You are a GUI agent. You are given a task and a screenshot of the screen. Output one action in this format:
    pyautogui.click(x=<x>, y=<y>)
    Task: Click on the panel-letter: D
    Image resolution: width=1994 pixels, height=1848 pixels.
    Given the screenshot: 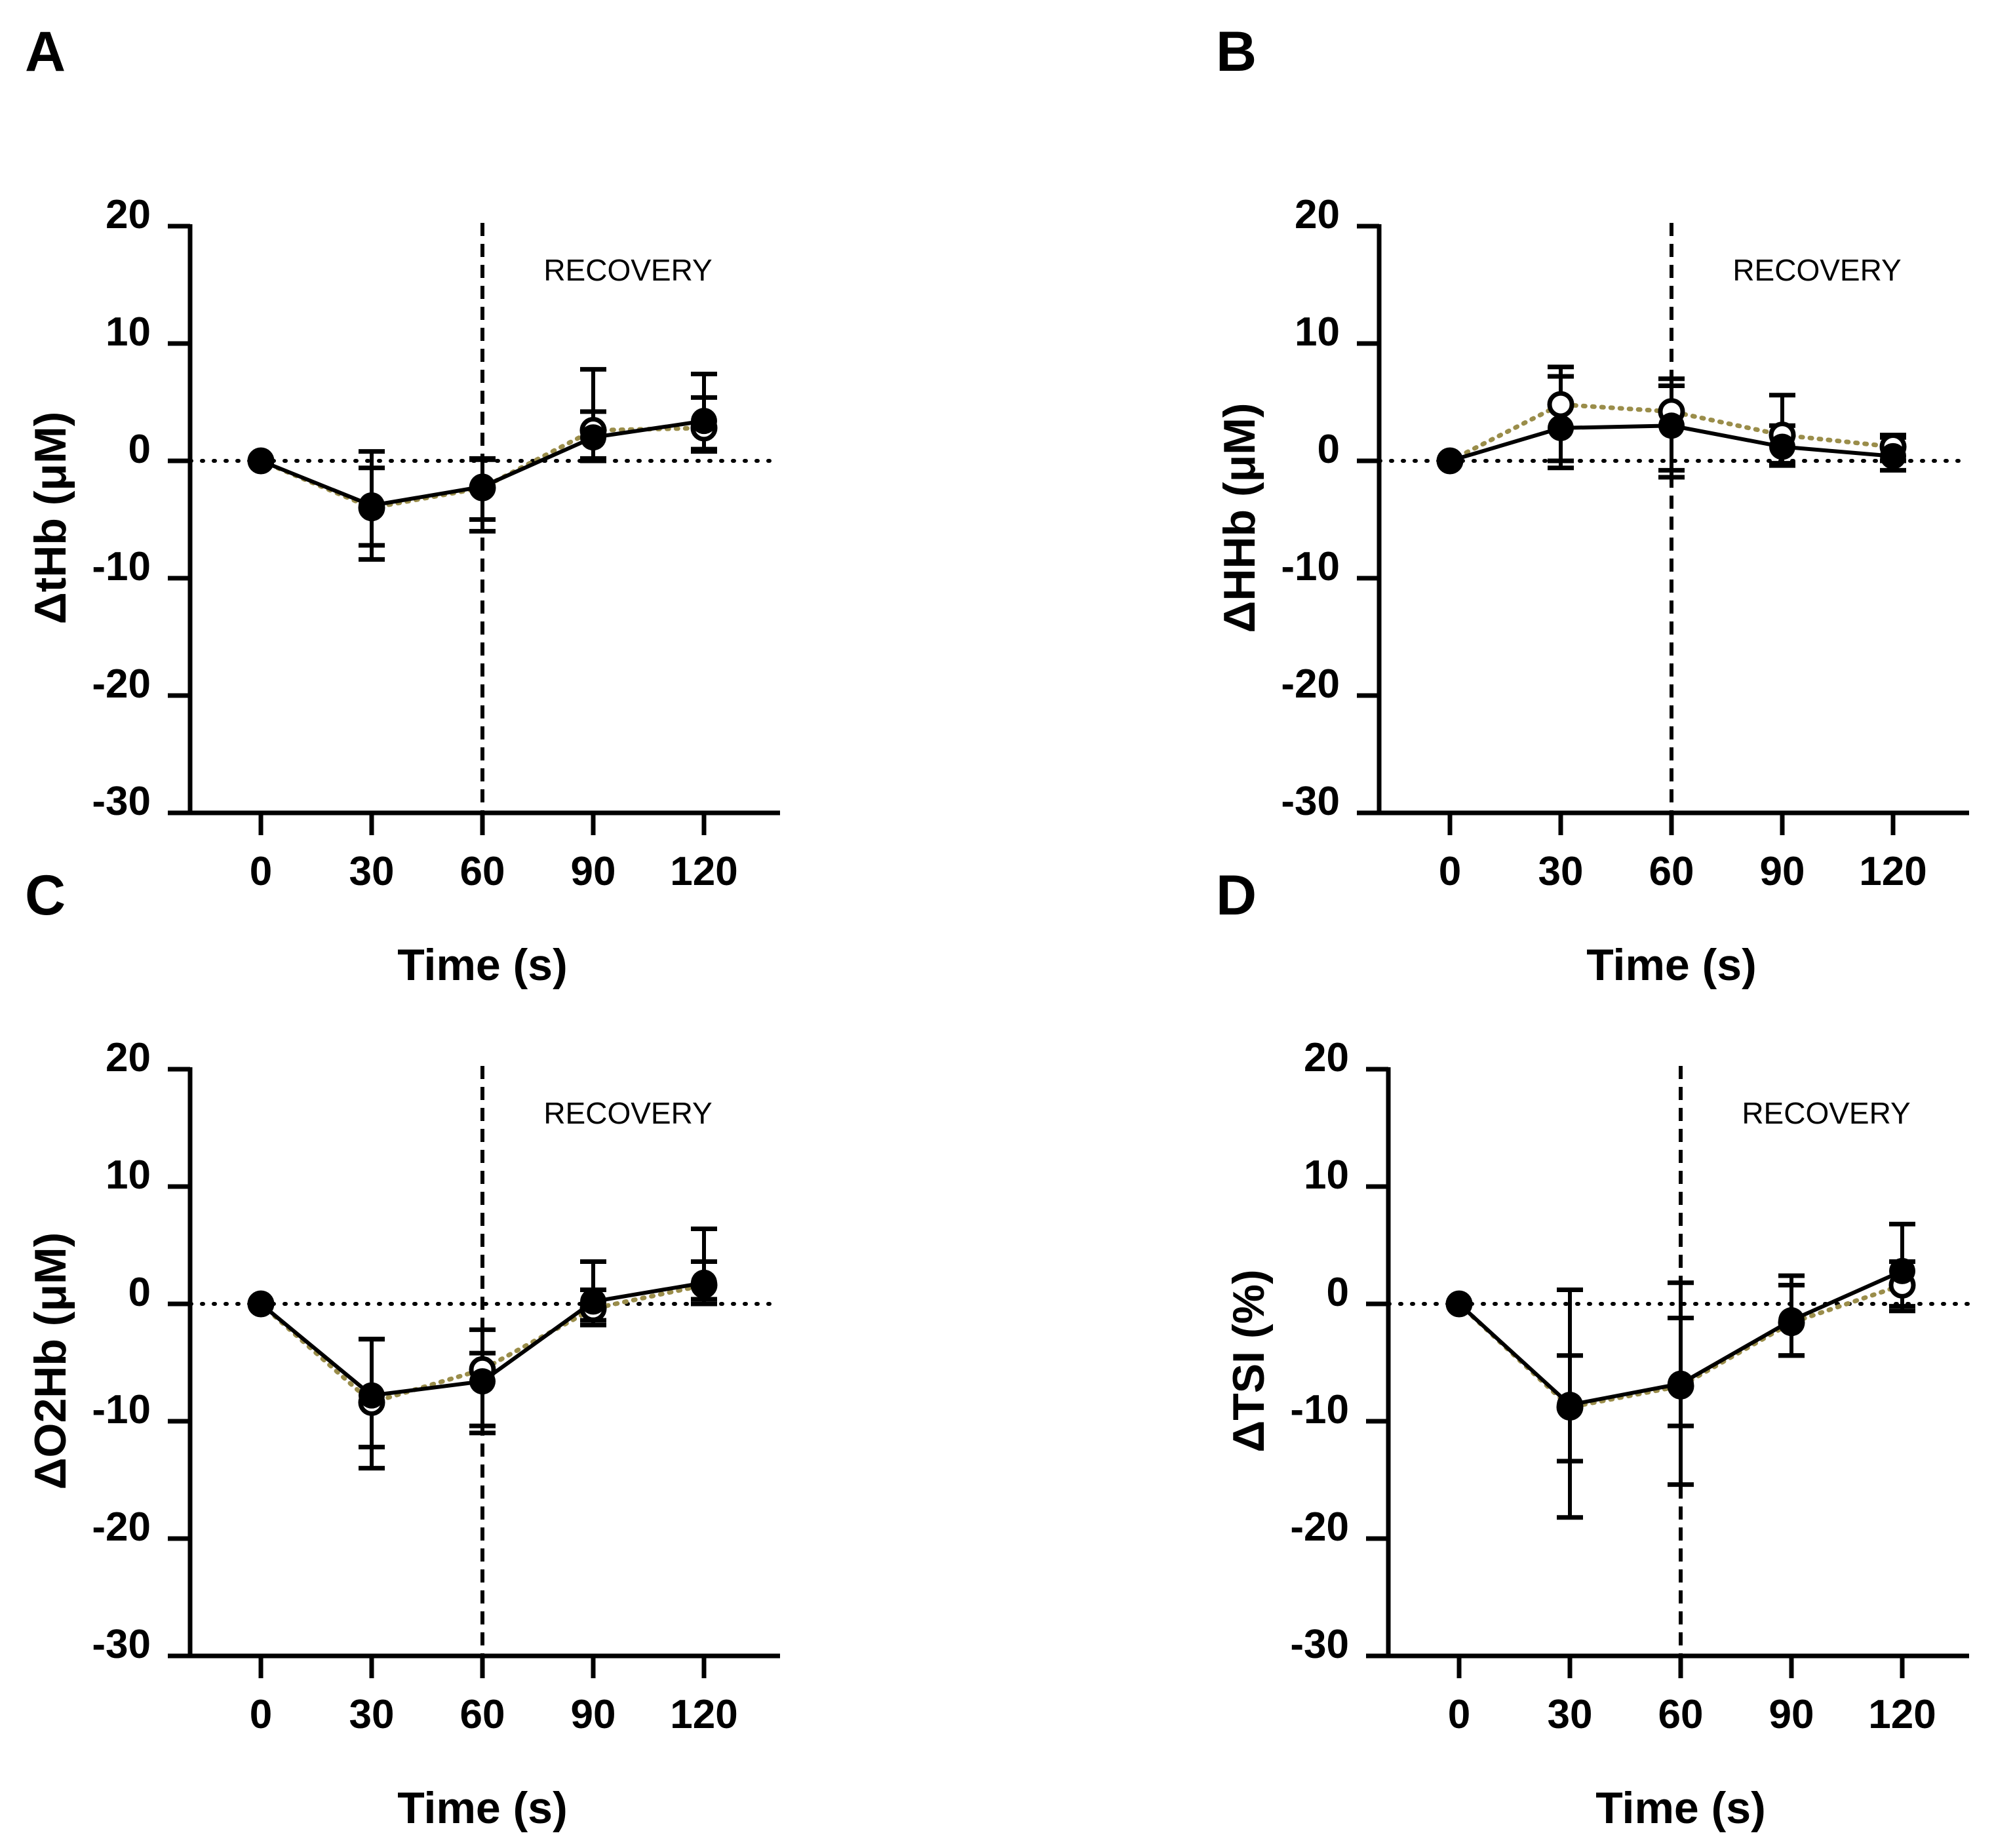 What is the action you would take?
    pyautogui.click(x=1236, y=895)
    